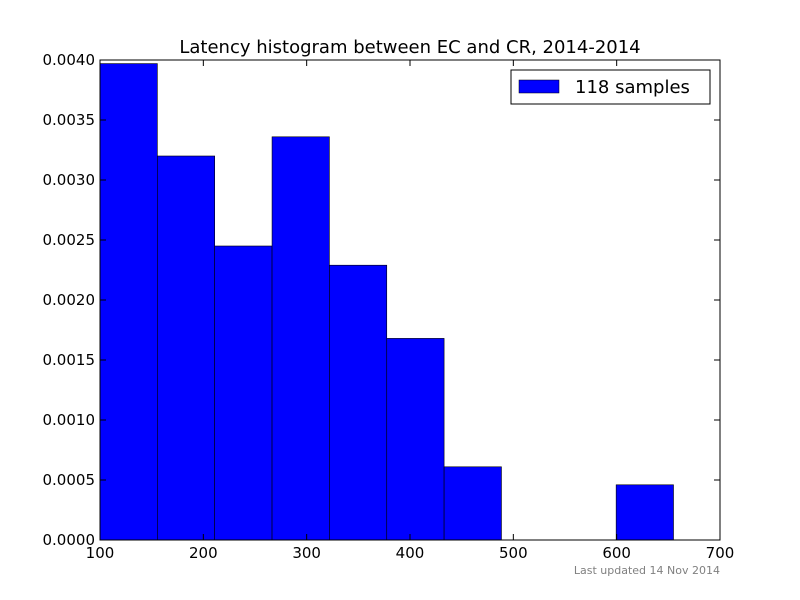 This screenshot has width=800, height=600. I want to click on y-tick-label: 0.0040, so click(69, 60).